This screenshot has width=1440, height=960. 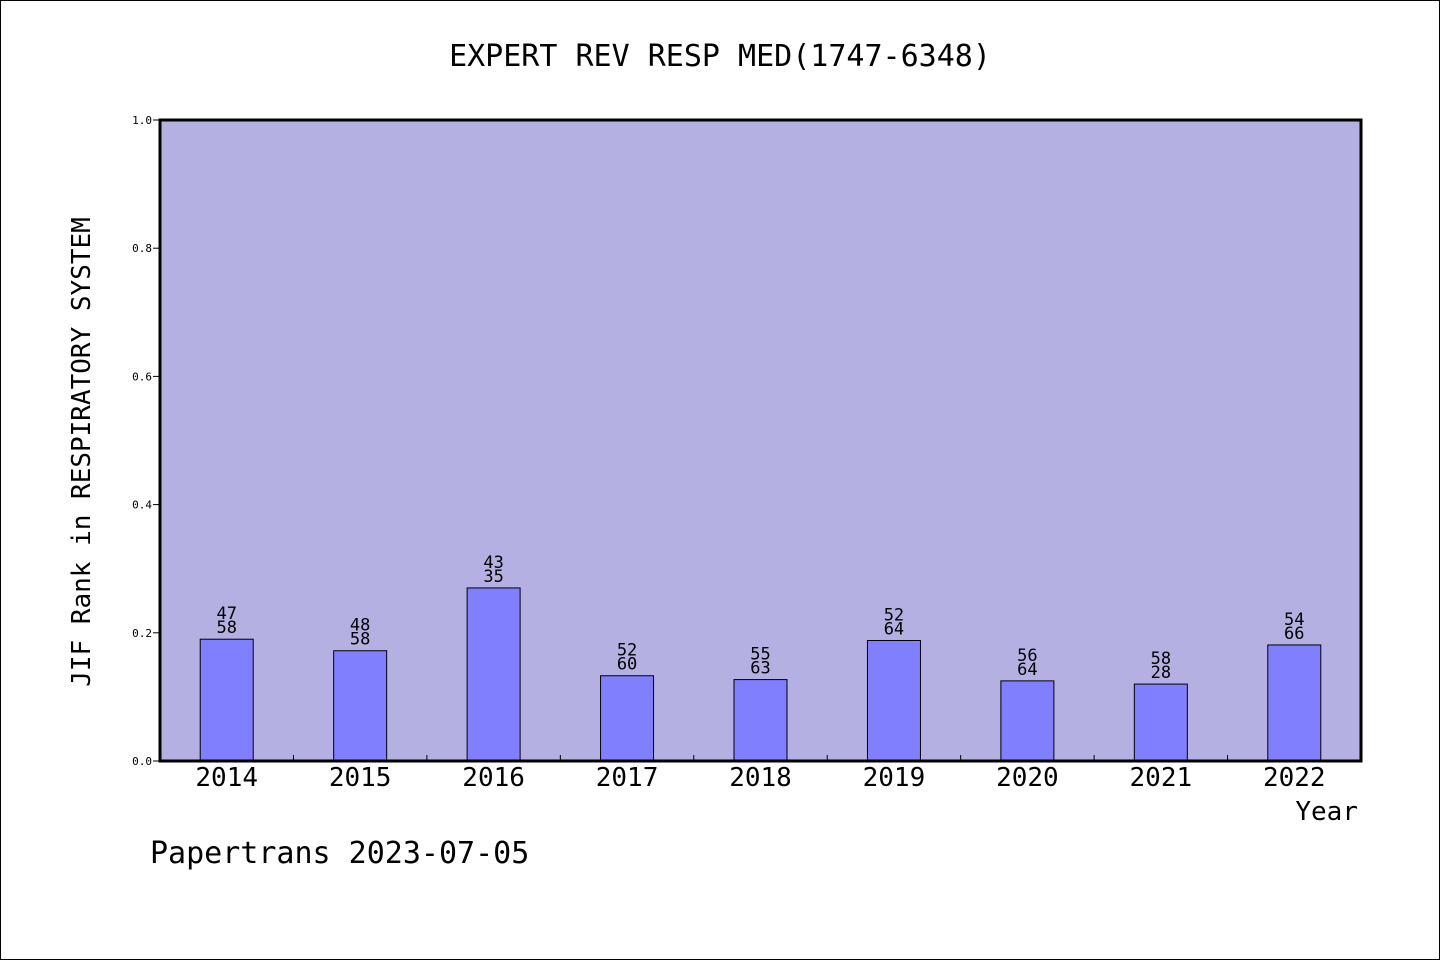 I want to click on x-tick-label: 2022, so click(x=1294, y=778).